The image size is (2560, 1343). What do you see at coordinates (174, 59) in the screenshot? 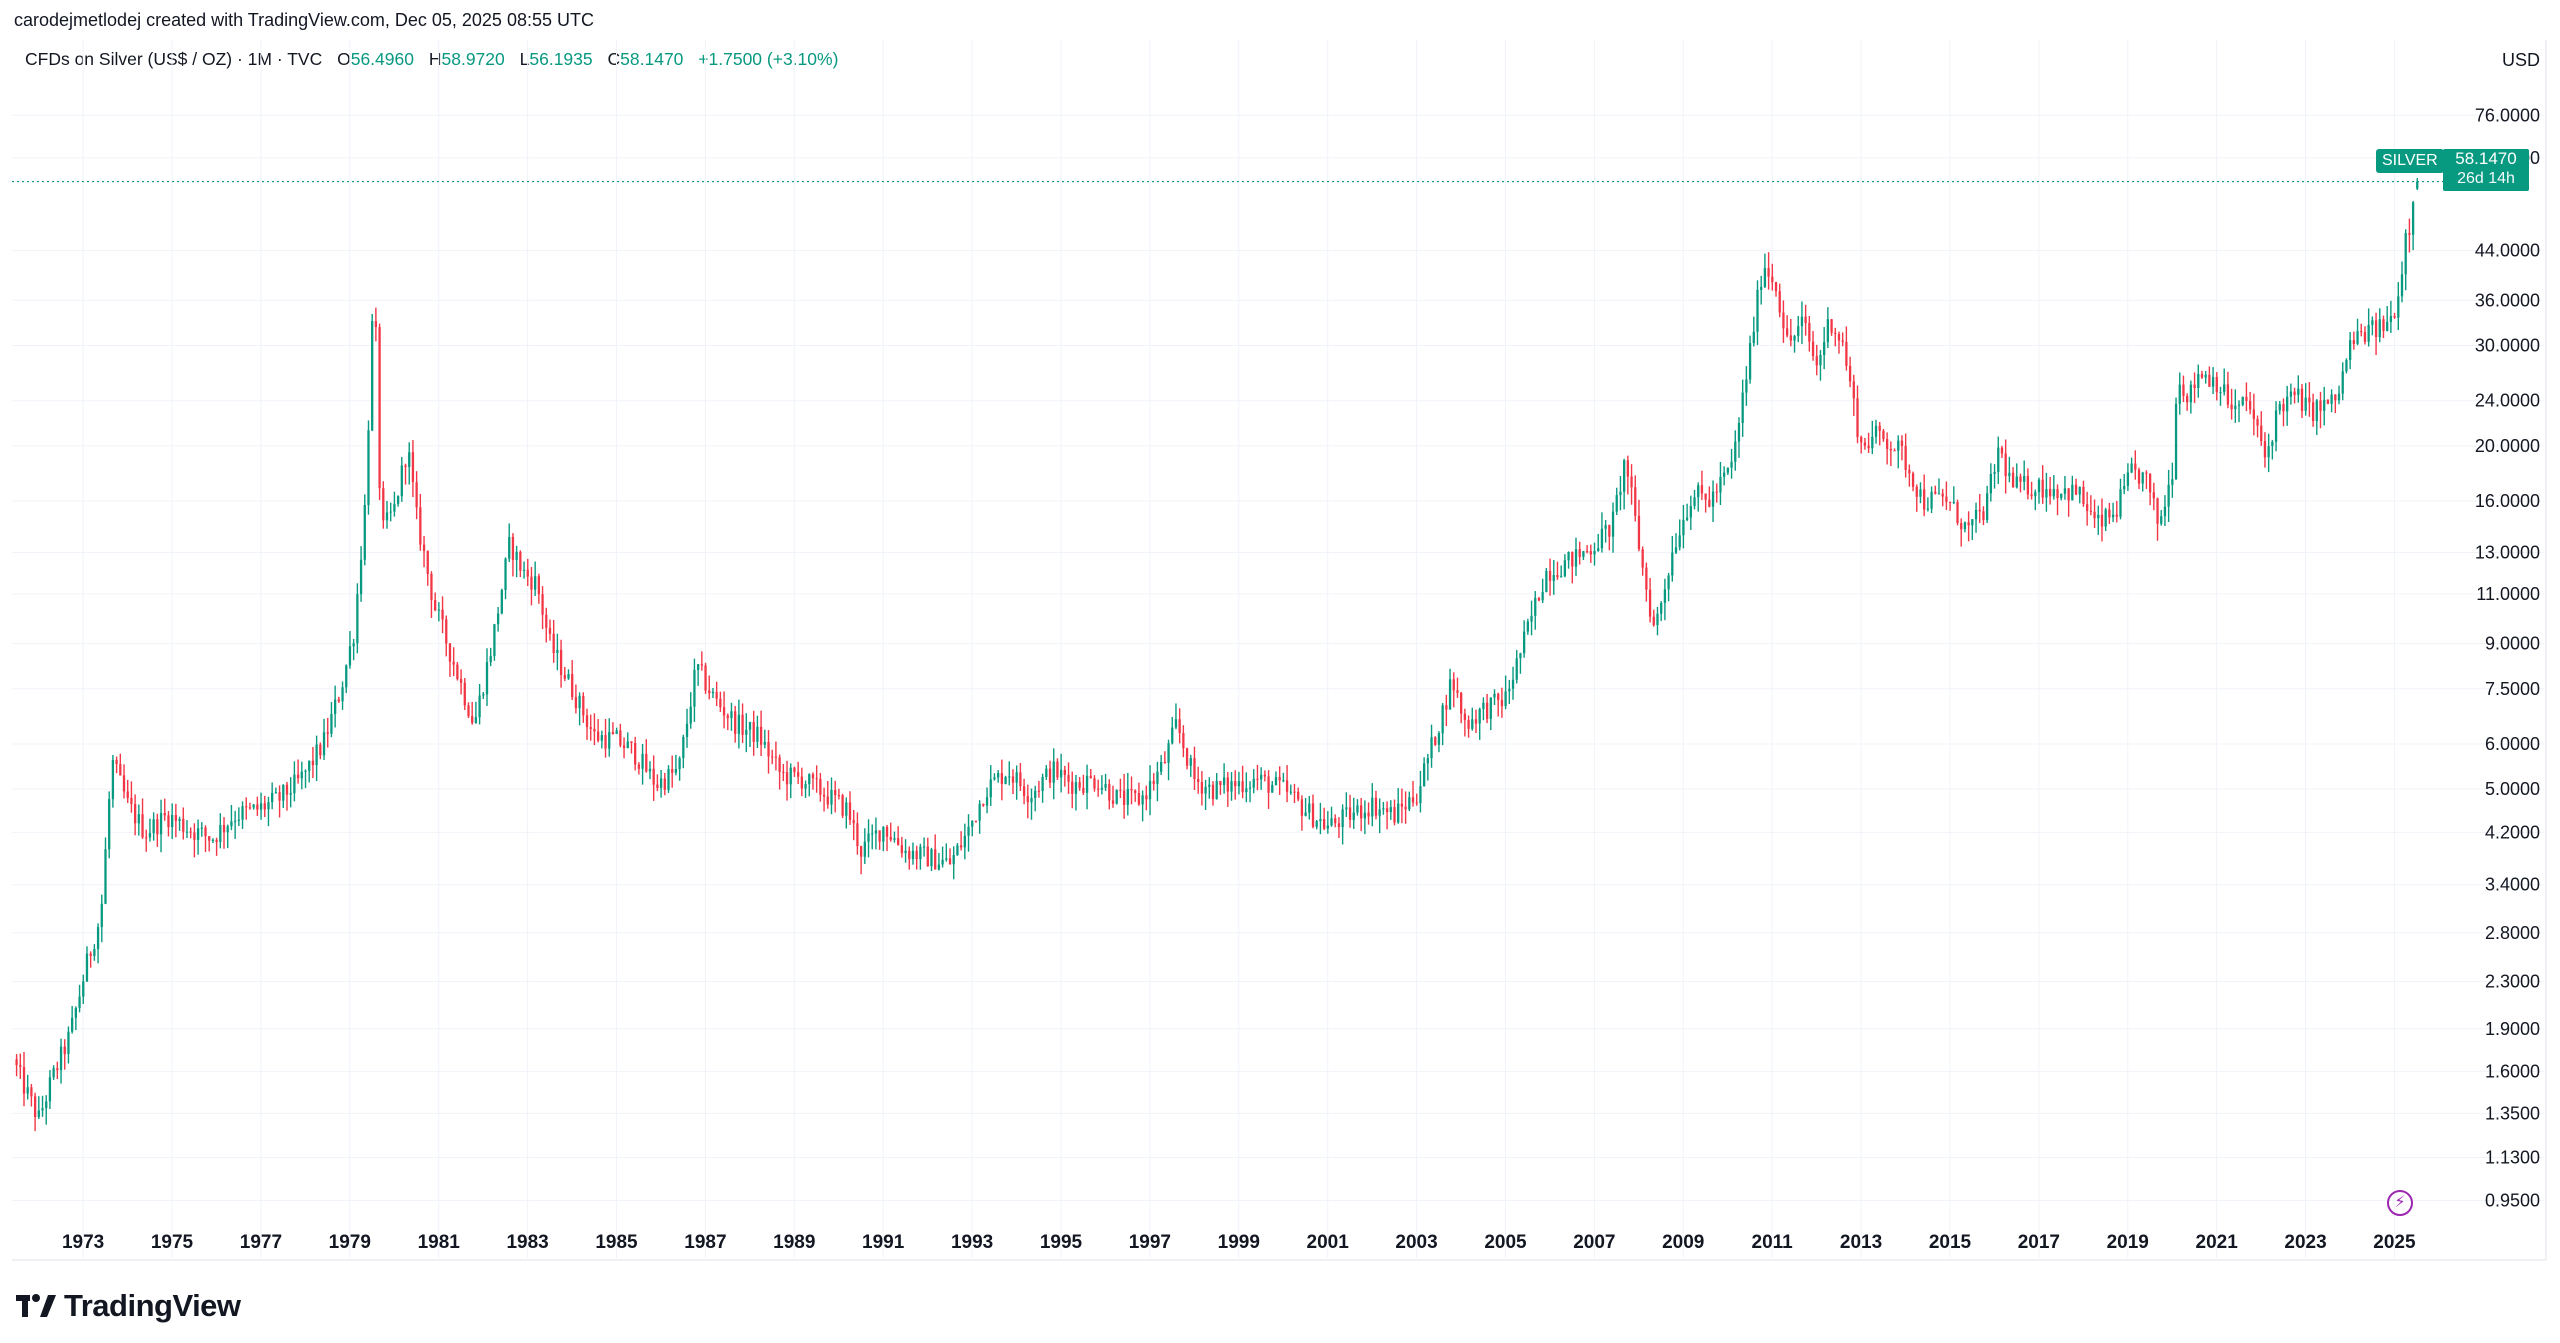
I see `legend-symbol: CFDs on Silver (US$ / OZ) · 1M · TVC` at bounding box center [174, 59].